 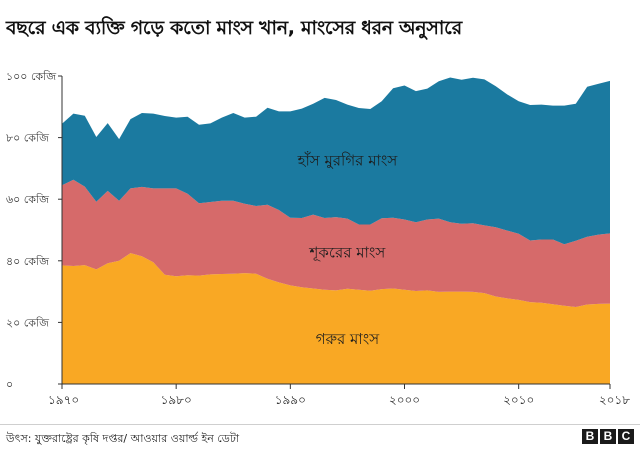 I want to click on series-label: গরুর মাংস, so click(x=348, y=339).